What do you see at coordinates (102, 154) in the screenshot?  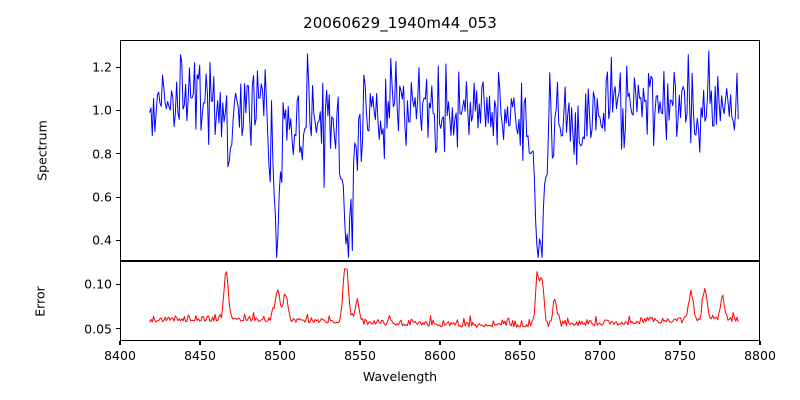 I see `spectrum-y-tick-2: 0.8` at bounding box center [102, 154].